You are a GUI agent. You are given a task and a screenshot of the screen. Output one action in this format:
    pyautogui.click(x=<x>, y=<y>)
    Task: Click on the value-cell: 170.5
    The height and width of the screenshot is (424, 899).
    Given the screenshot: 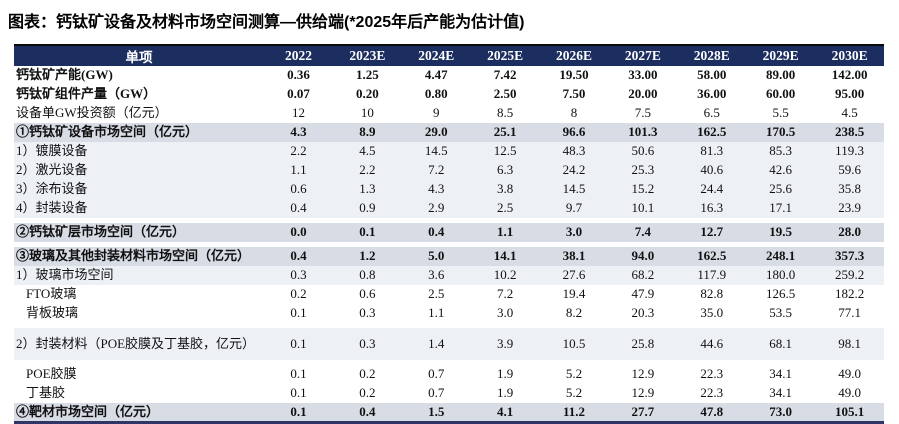 What is the action you would take?
    pyautogui.click(x=781, y=132)
    